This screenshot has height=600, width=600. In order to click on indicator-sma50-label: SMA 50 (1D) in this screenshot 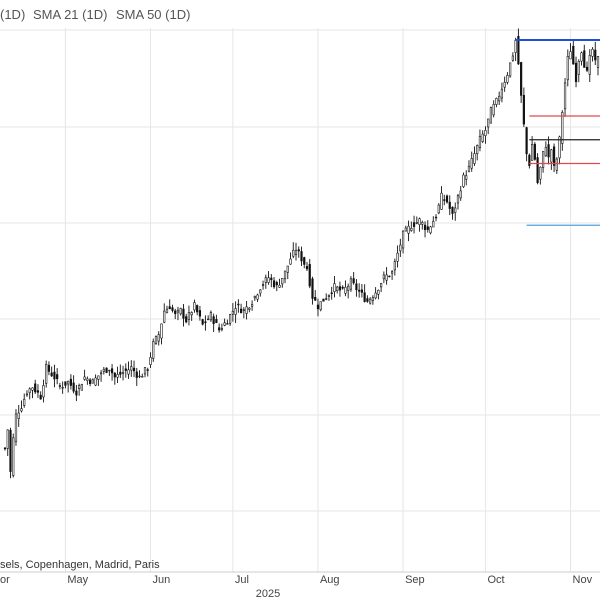, I will do `click(153, 14)`.